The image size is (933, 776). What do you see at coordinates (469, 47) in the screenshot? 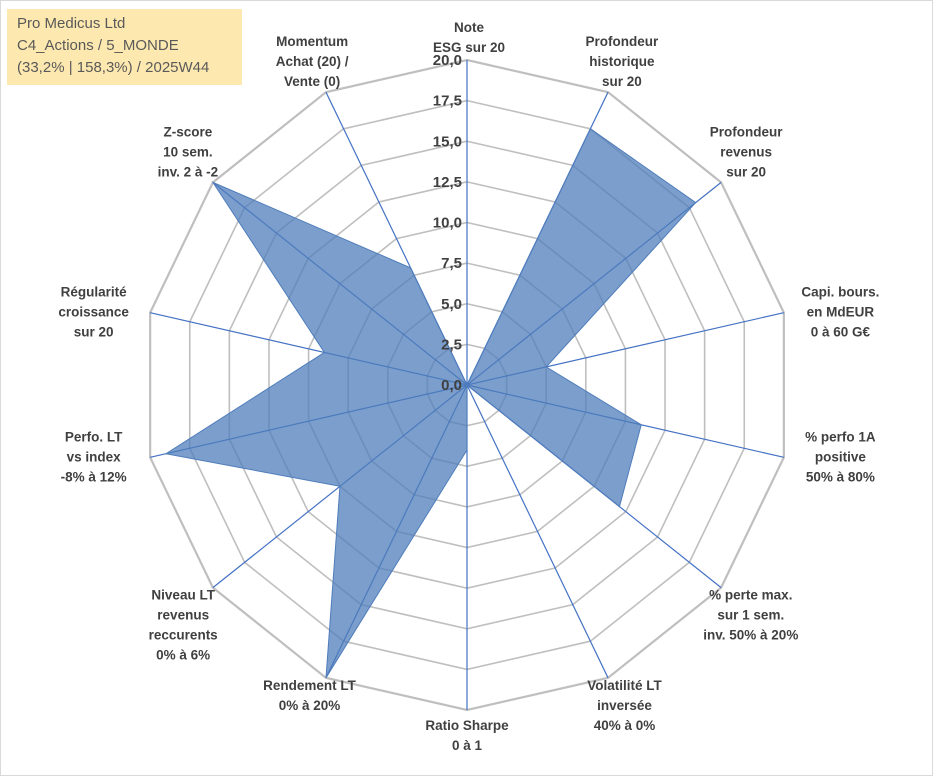
I see `axis-label-0: ESG sur 20` at bounding box center [469, 47].